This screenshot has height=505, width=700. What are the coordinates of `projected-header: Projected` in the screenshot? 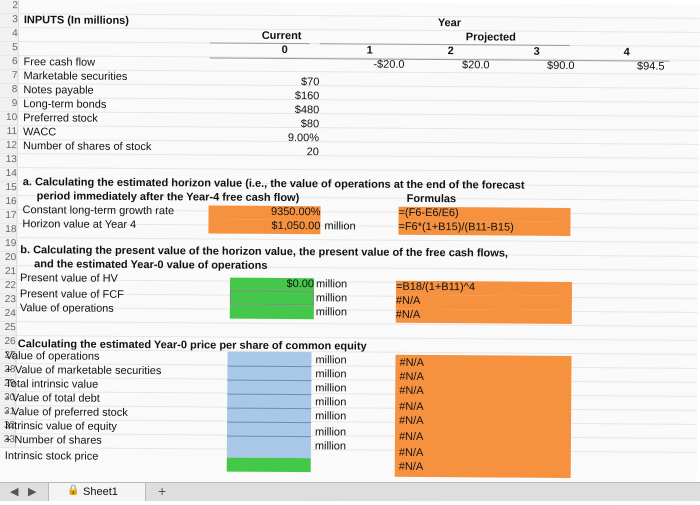 It's located at (490, 37).